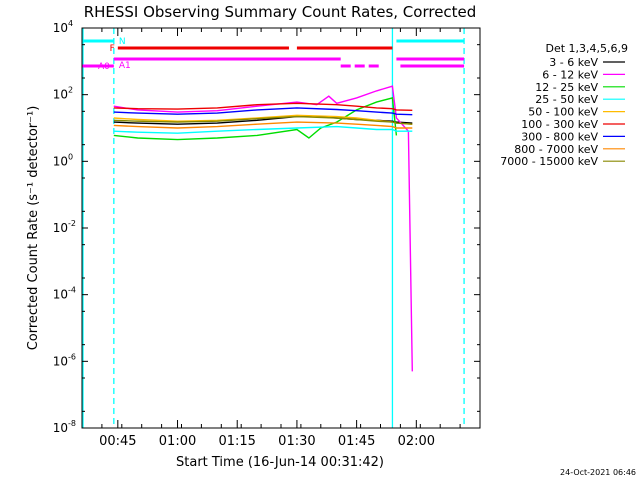 This screenshot has width=640, height=480. Describe the element at coordinates (33, 228) in the screenshot. I see `y-axis-label: Corrected Count Rate (s⁻¹ detector⁻¹)` at that location.